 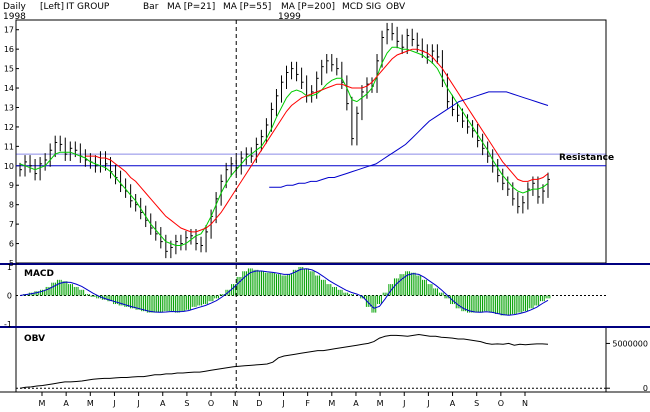 What do you see at coordinates (9, 127) in the screenshot?
I see `price-y-tick-label: 12` at bounding box center [9, 127].